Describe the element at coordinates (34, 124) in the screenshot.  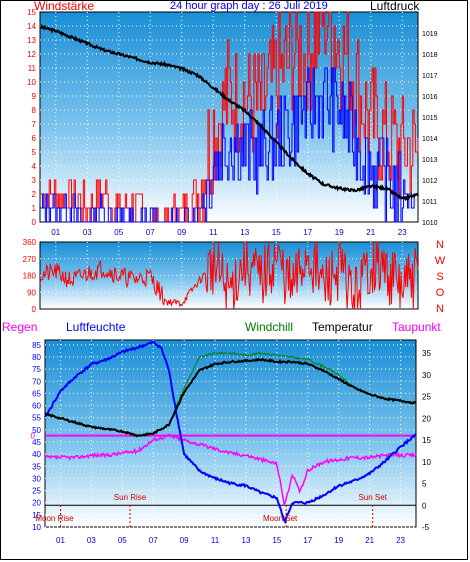
I see `wind-tick-label: 7` at that location.